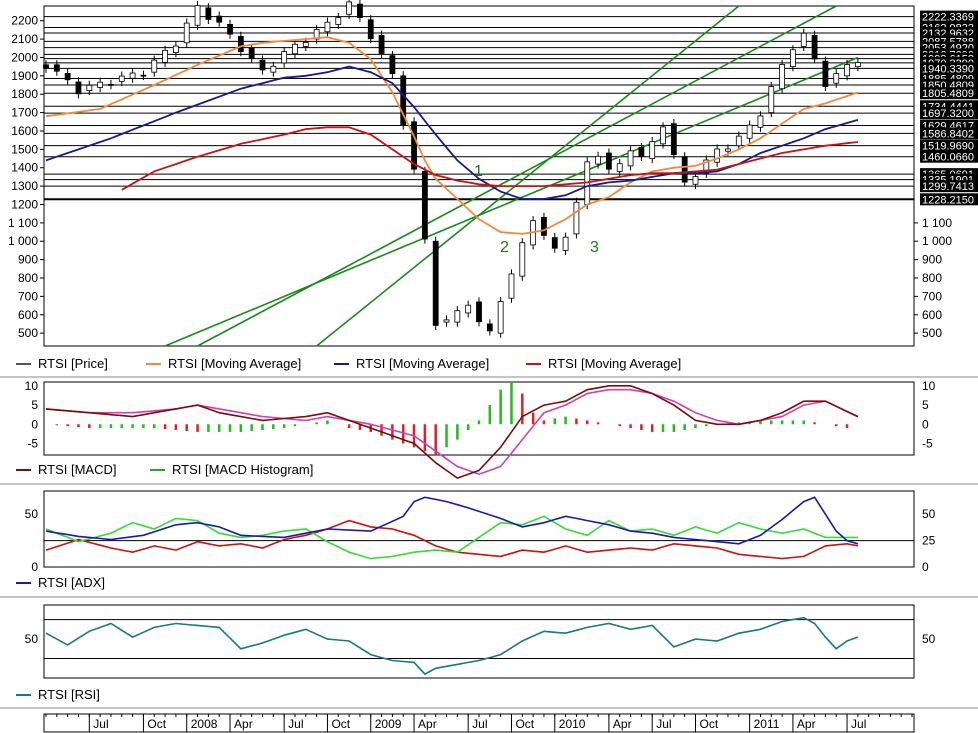 The image size is (978, 733). Describe the element at coordinates (28, 260) in the screenshot. I see `price-tick-label: 900` at that location.